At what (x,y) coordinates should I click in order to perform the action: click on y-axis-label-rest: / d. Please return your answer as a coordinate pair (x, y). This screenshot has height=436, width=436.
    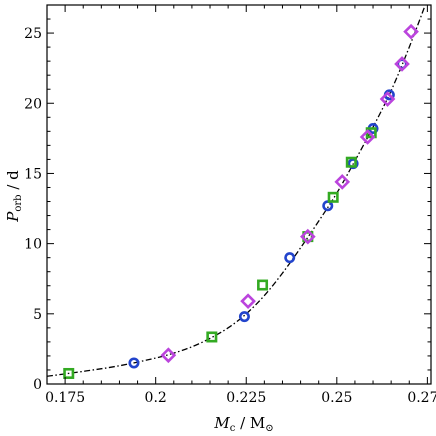
    Looking at the image, I should click on (13, 182).